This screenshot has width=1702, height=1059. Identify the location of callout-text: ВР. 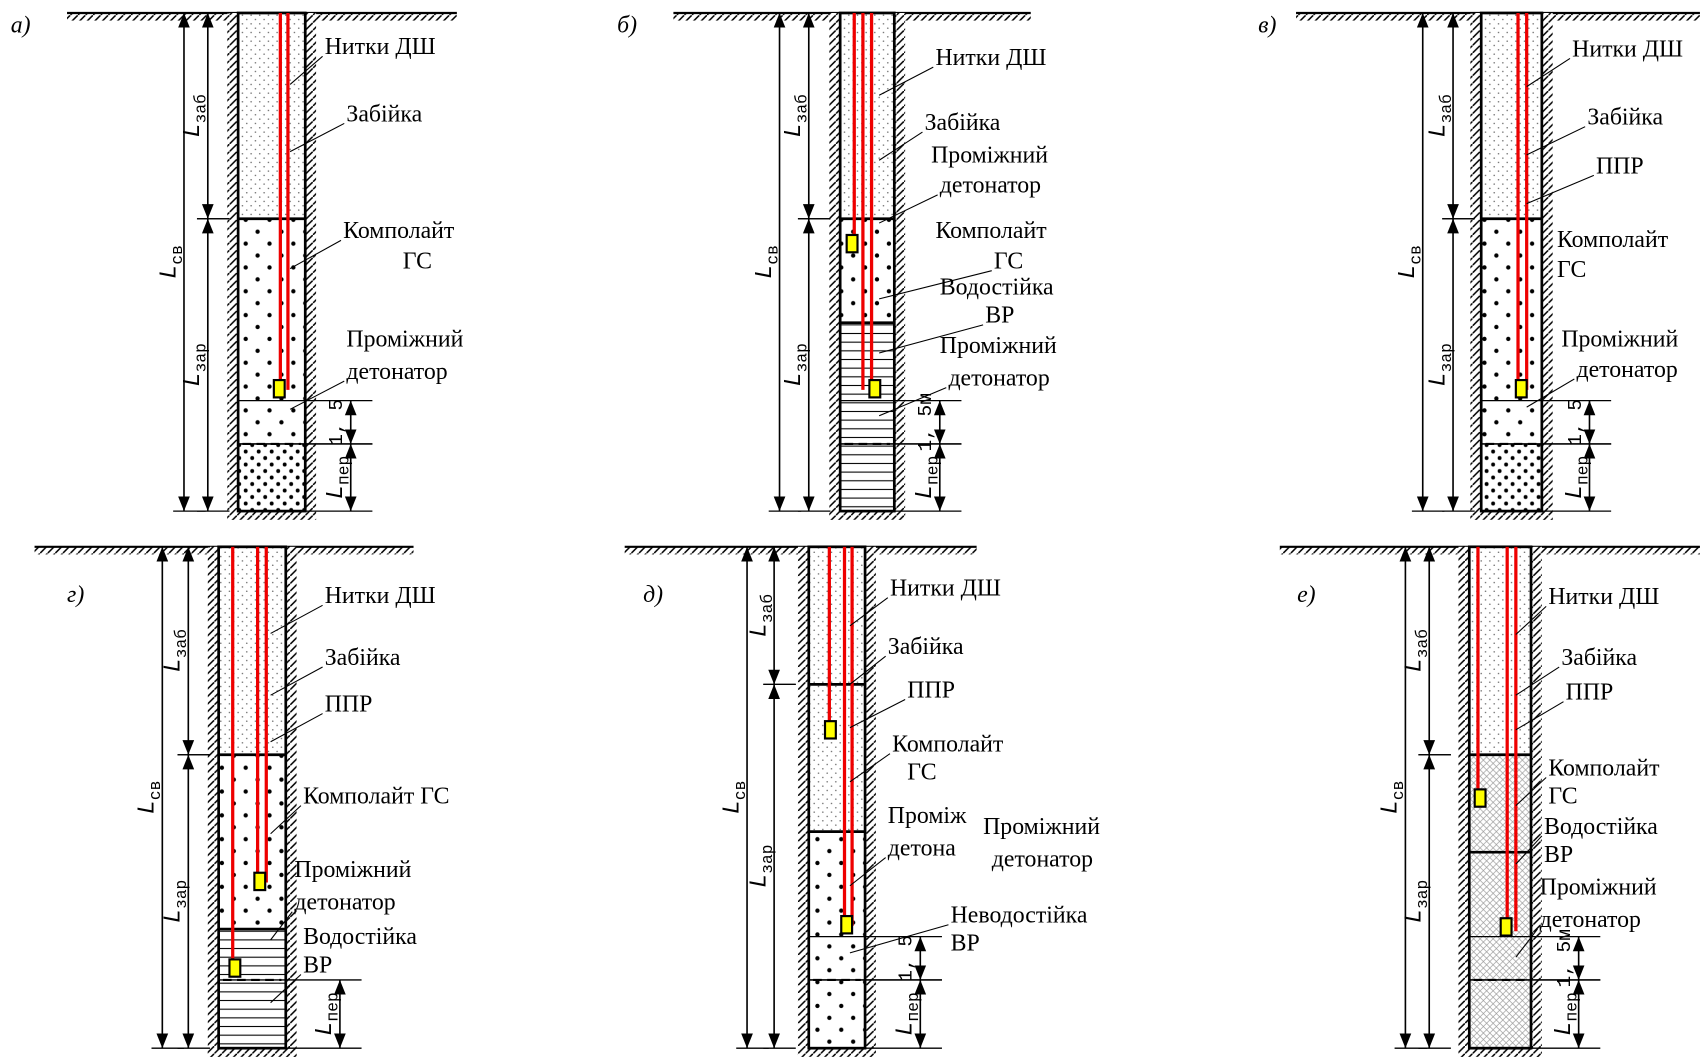
(965, 944).